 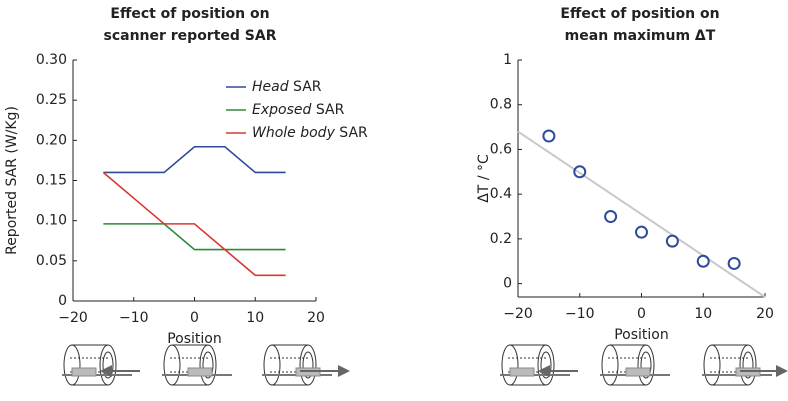 I want to click on chart-title: scanner reported SAR, so click(x=189, y=36).